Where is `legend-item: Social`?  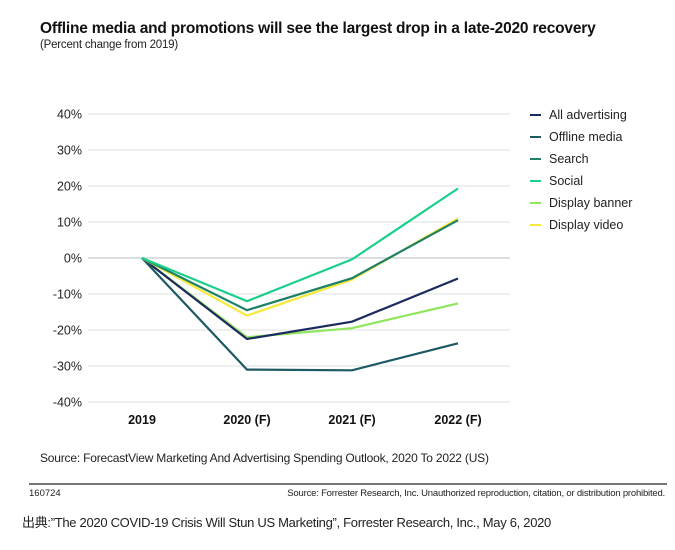
legend-item: Social is located at coordinates (581, 181).